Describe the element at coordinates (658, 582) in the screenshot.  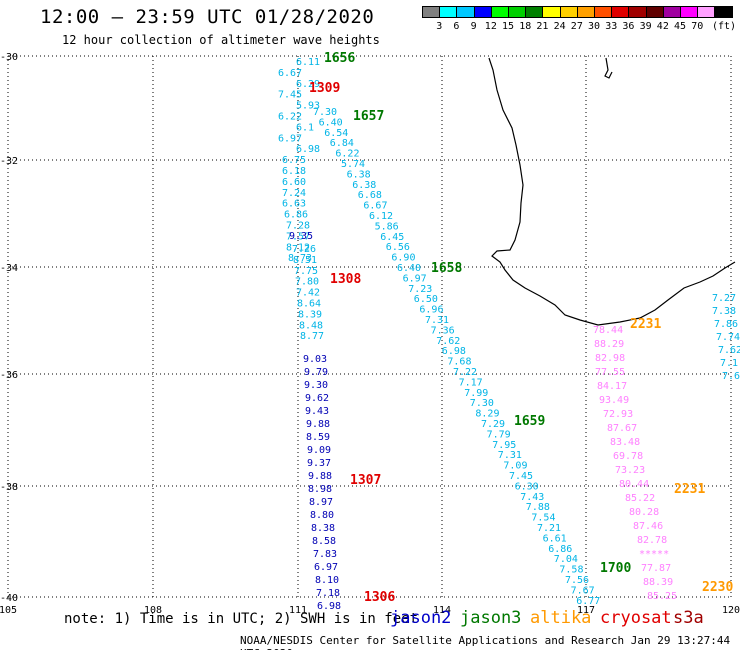
I see `swh-value-label: 88.39` at that location.